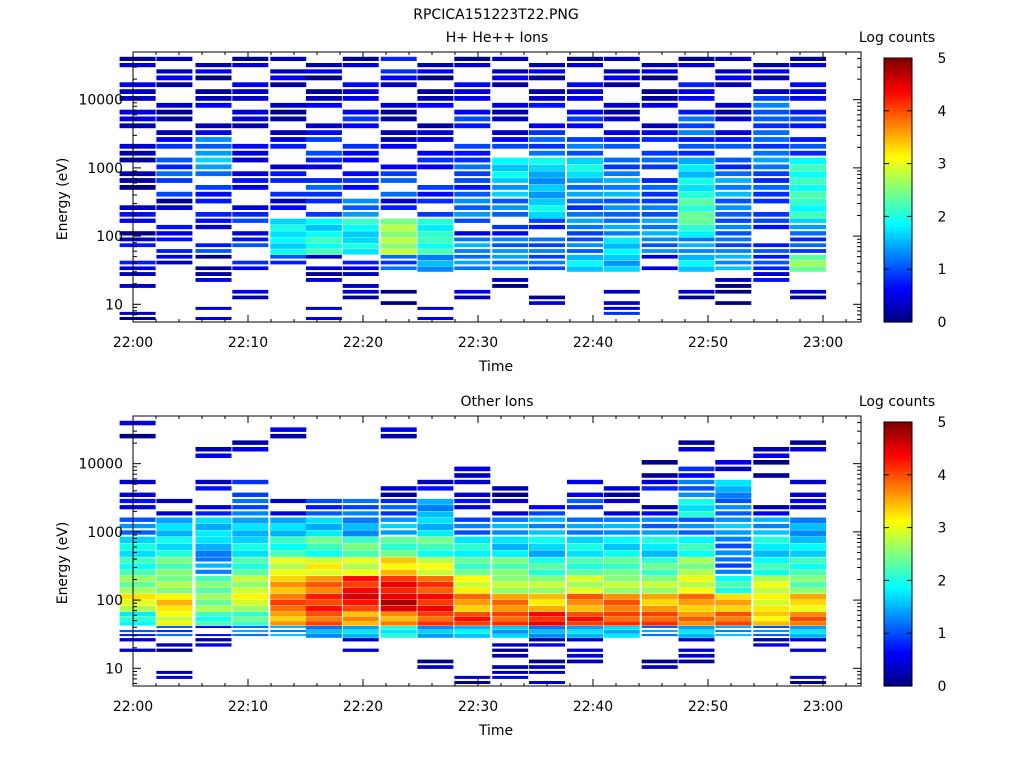 This screenshot has width=1024, height=772. I want to click on colorbar-tick-label: 4, so click(942, 476).